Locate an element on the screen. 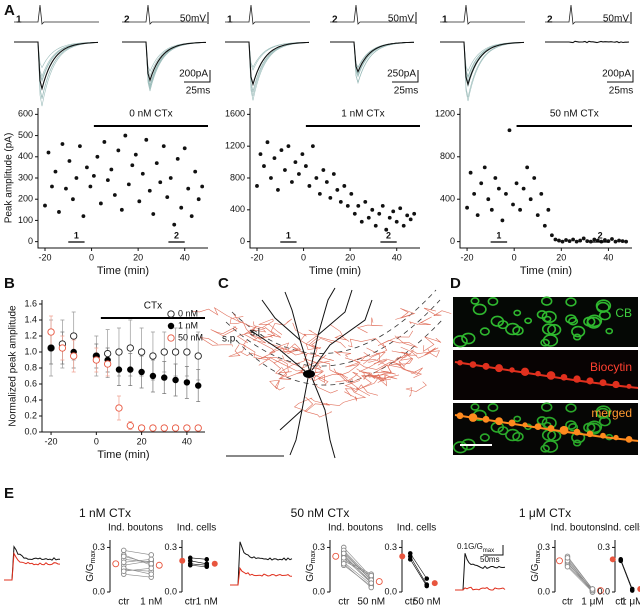 This screenshot has height=608, width=640. x-tick-label: 40 is located at coordinates (397, 257).